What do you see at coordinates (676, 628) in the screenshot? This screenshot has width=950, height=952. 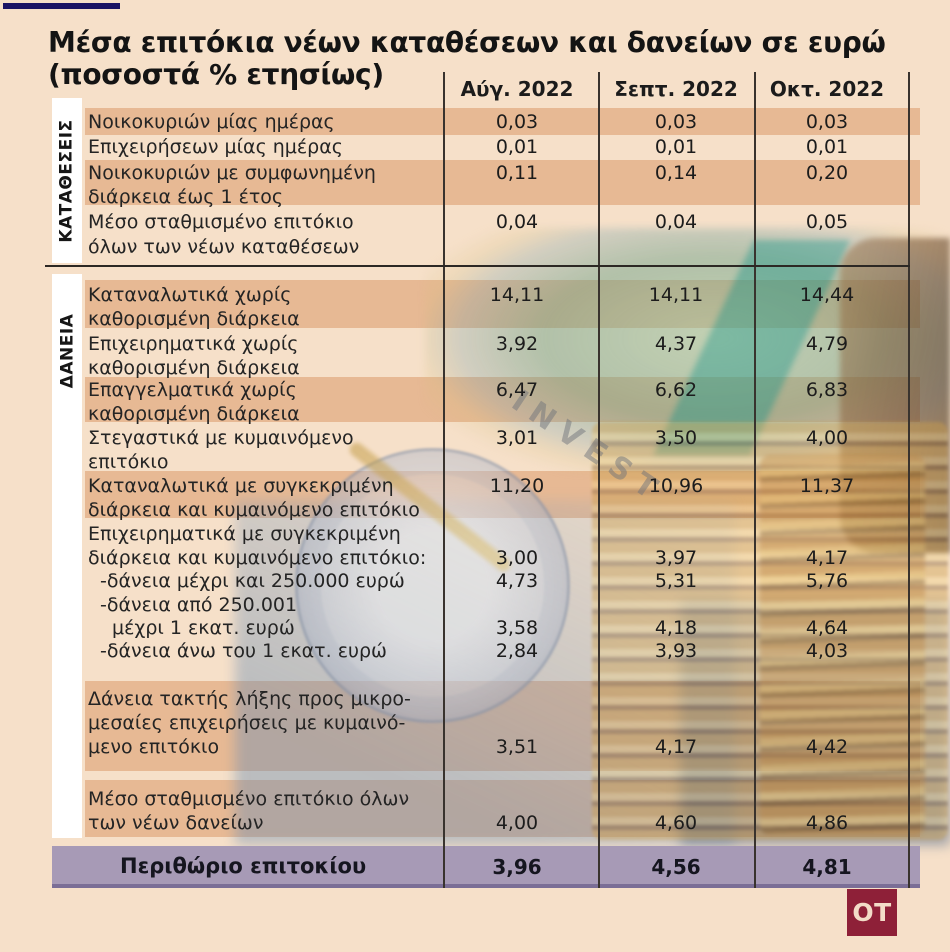 I see `cell-value: 4,18` at bounding box center [676, 628].